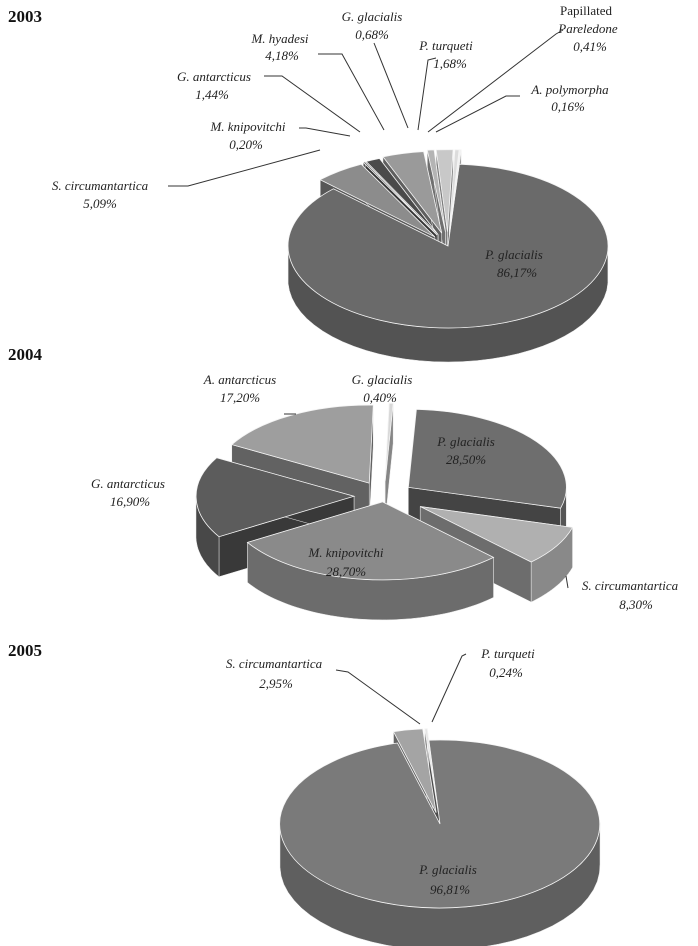  Describe the element at coordinates (130, 501) in the screenshot. I see `value-2004-g-antarcticus: 16,90%` at that location.